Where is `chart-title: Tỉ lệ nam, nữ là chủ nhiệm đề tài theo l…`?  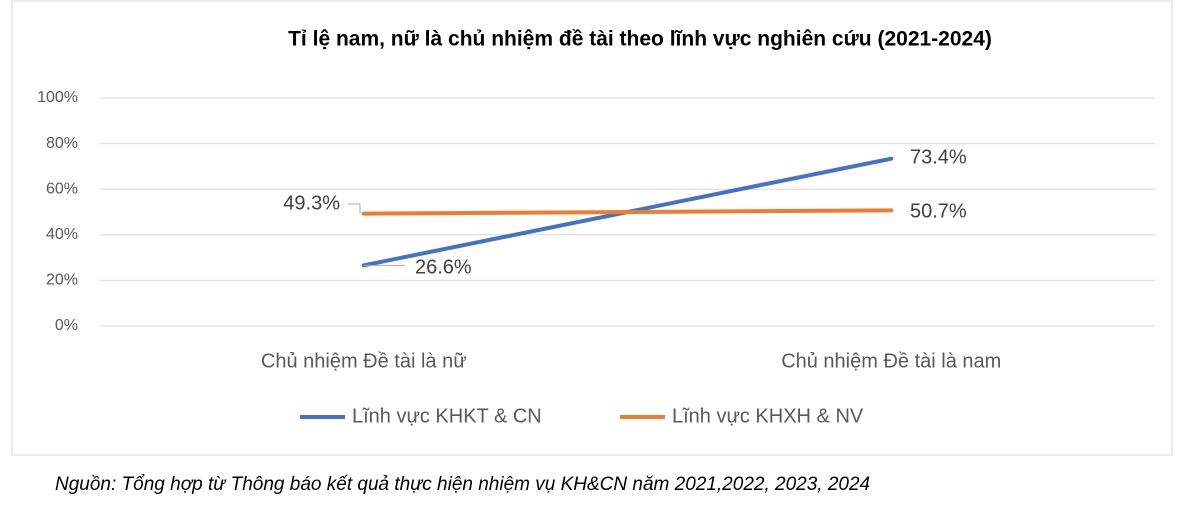
chart-title: Tỉ lệ nam, nữ là chủ nhiệm đề tài theo l… is located at coordinates (640, 39).